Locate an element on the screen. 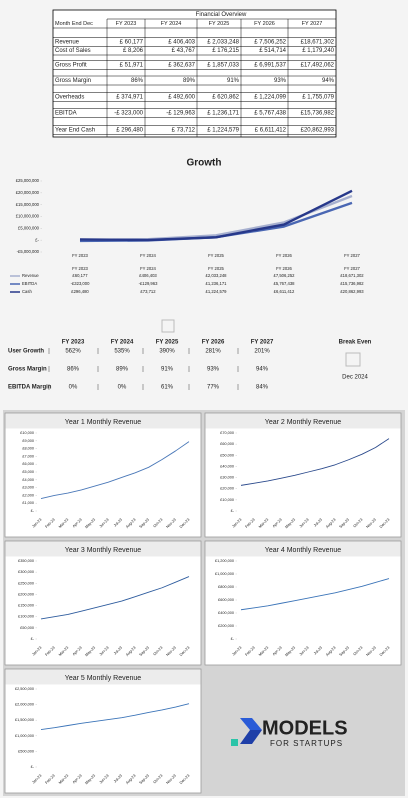 This screenshot has width=408, height=798. cell: £ 1,224,579 is located at coordinates (223, 131).